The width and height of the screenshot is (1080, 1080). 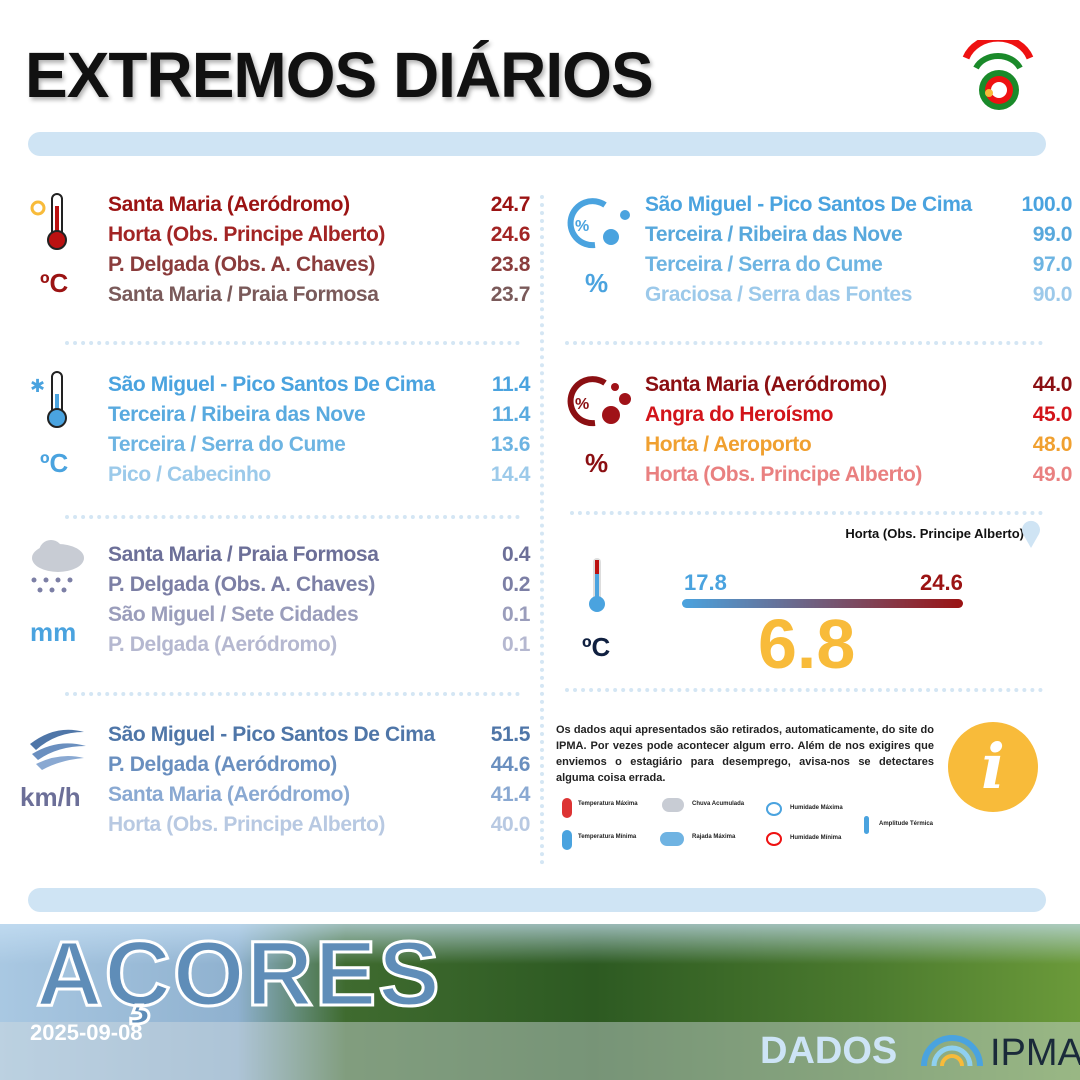 What do you see at coordinates (764, 264) in the screenshot?
I see `station-name: Terceira / Serra do Cume` at bounding box center [764, 264].